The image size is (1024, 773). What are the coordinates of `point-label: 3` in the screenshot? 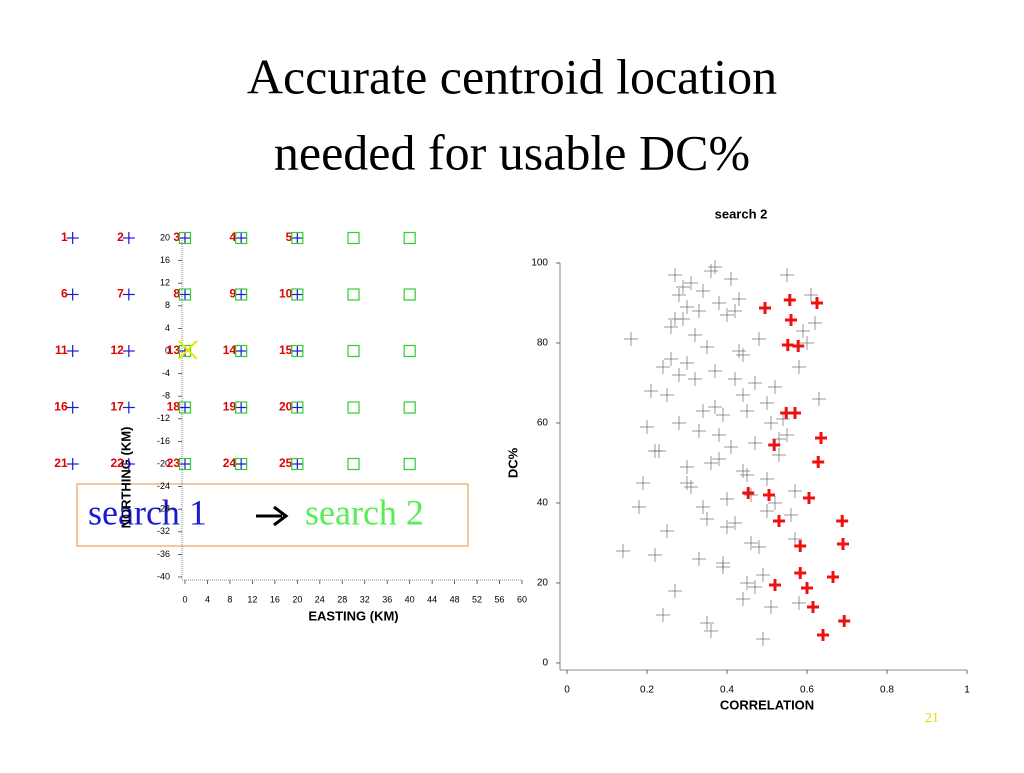 It's located at (176, 237).